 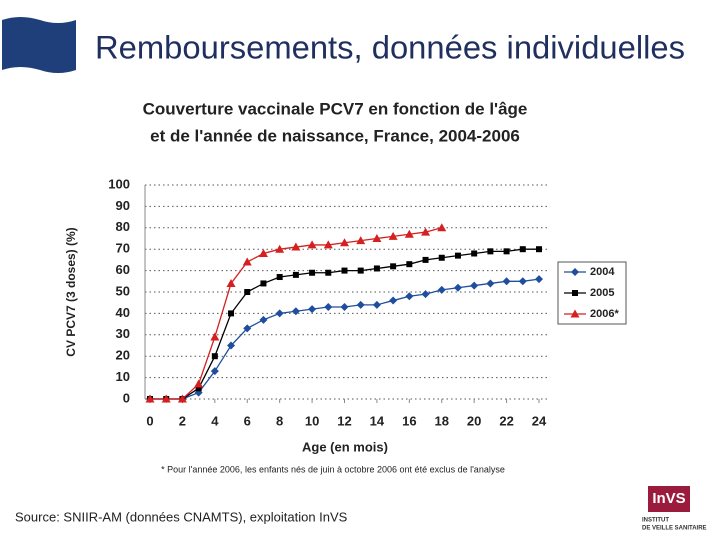 What do you see at coordinates (123, 248) in the screenshot?
I see `y-tick-label: 70` at bounding box center [123, 248].